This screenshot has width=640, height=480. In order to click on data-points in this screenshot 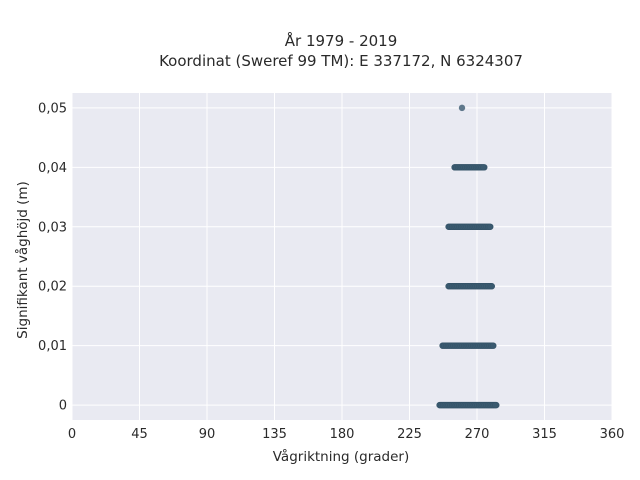, I will do `click(468, 256)`.